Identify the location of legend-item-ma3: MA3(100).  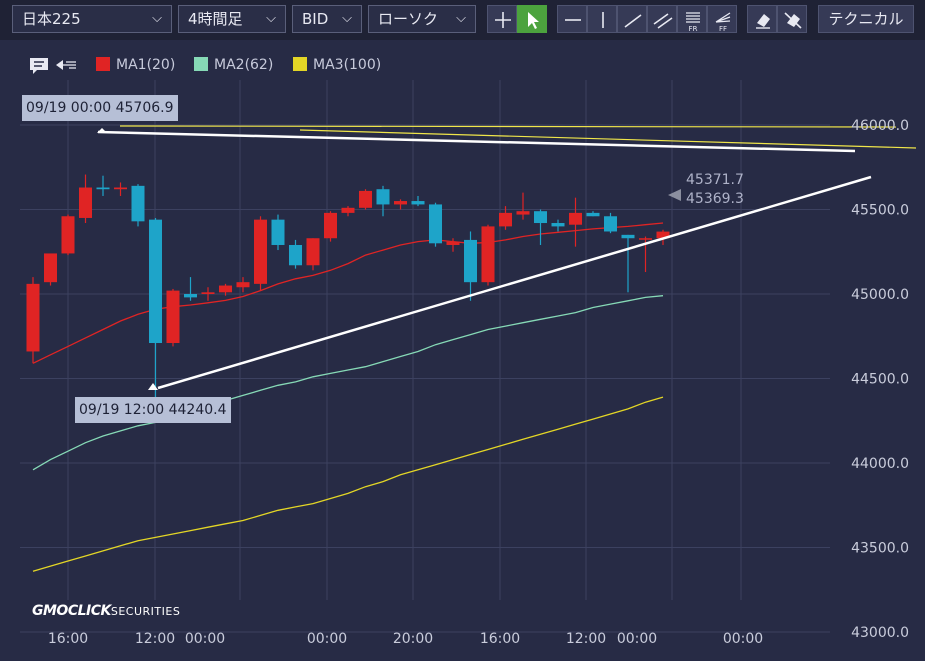
(337, 65).